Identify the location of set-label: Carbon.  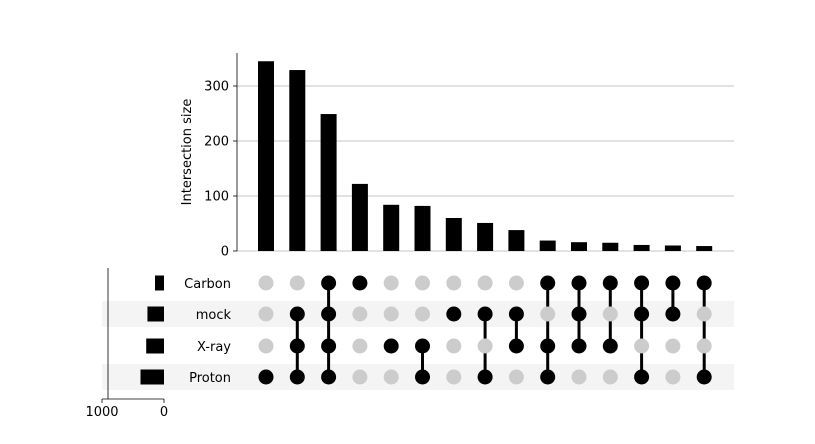
(207, 284).